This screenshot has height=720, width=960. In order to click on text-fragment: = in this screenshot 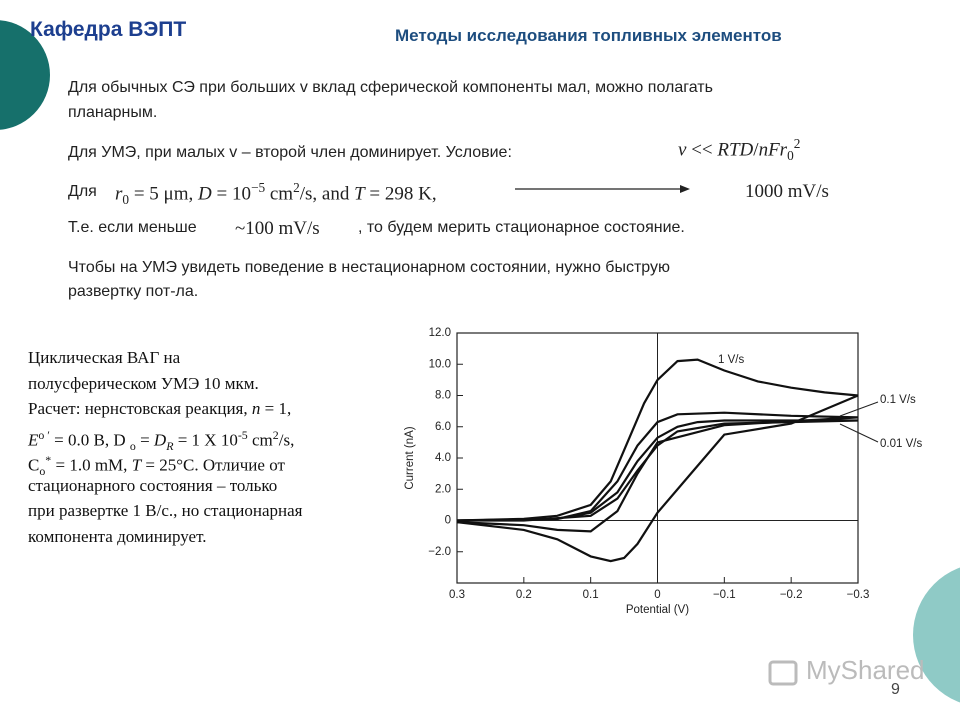, I will do `click(144, 440)`.